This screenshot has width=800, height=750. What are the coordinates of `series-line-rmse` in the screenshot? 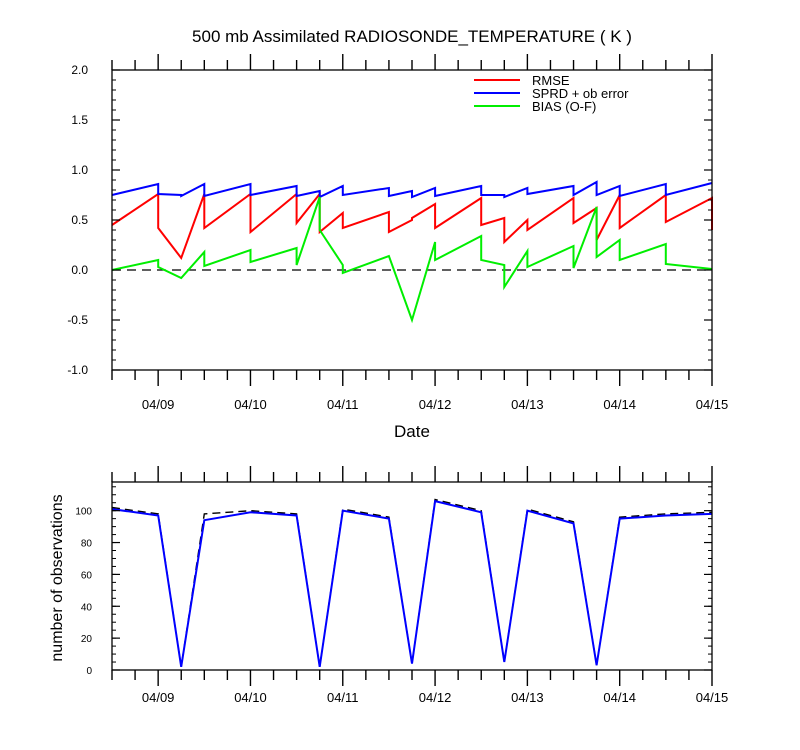 It's located at (412, 226).